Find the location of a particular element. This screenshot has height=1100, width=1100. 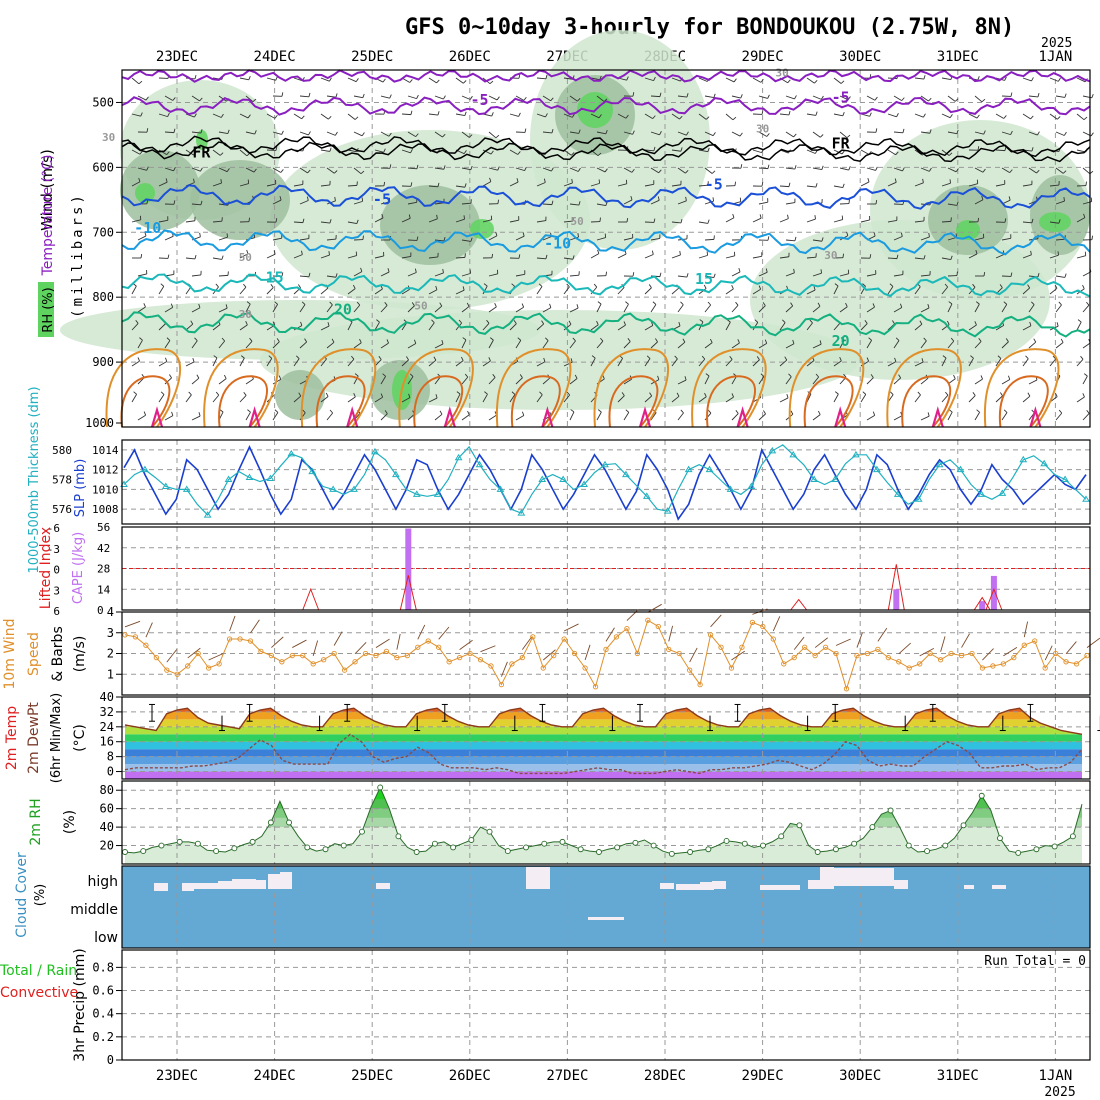

high-cloud-block is located at coordinates (827, 878).